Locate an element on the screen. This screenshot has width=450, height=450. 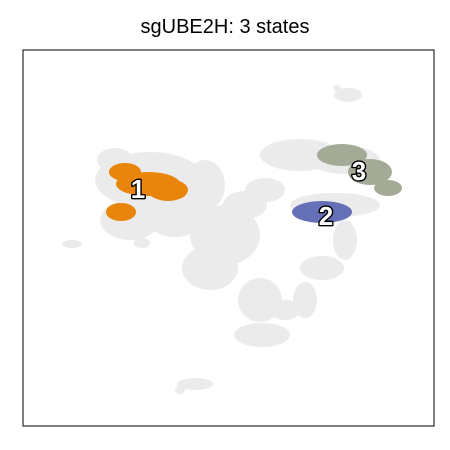
bg-lower-tail is located at coordinates (267, 312).